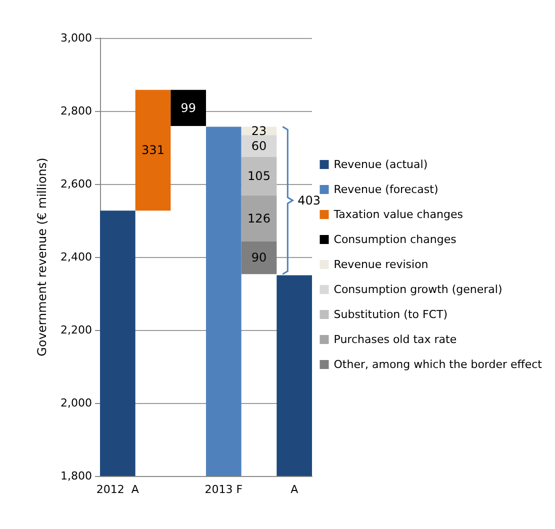 The width and height of the screenshot is (555, 529). Describe the element at coordinates (42, 257) in the screenshot. I see `y-axis-title: Government revenue (€ millions)` at that location.